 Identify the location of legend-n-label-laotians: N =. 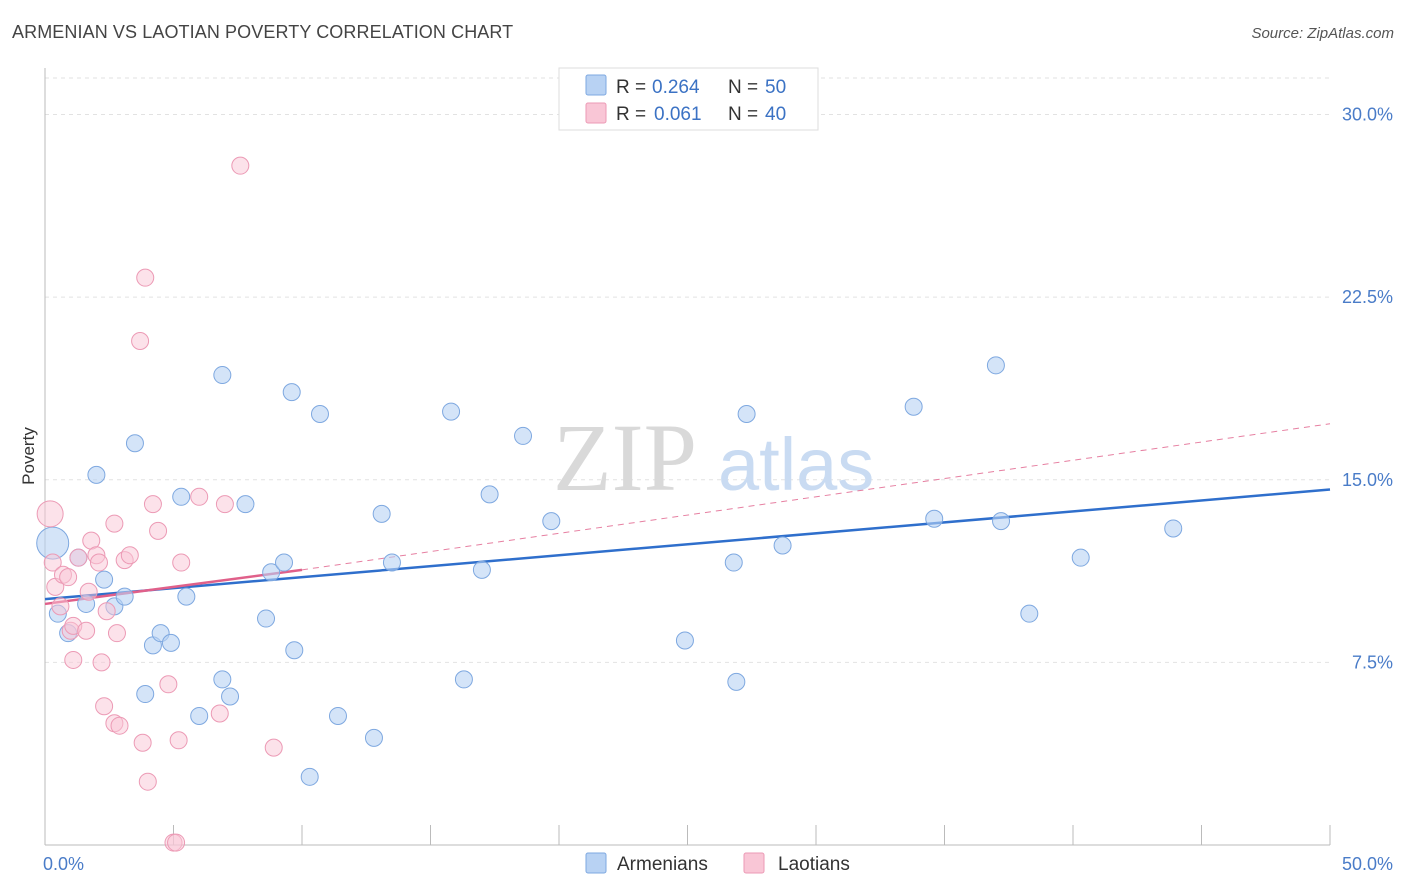
(743, 114).